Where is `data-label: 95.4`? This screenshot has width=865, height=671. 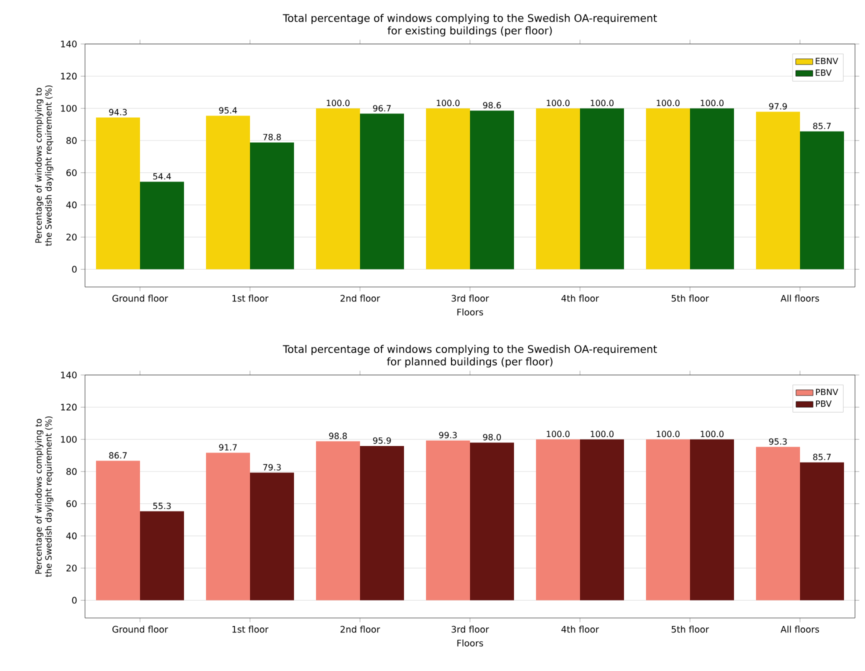
data-label: 95.4 is located at coordinates (228, 110).